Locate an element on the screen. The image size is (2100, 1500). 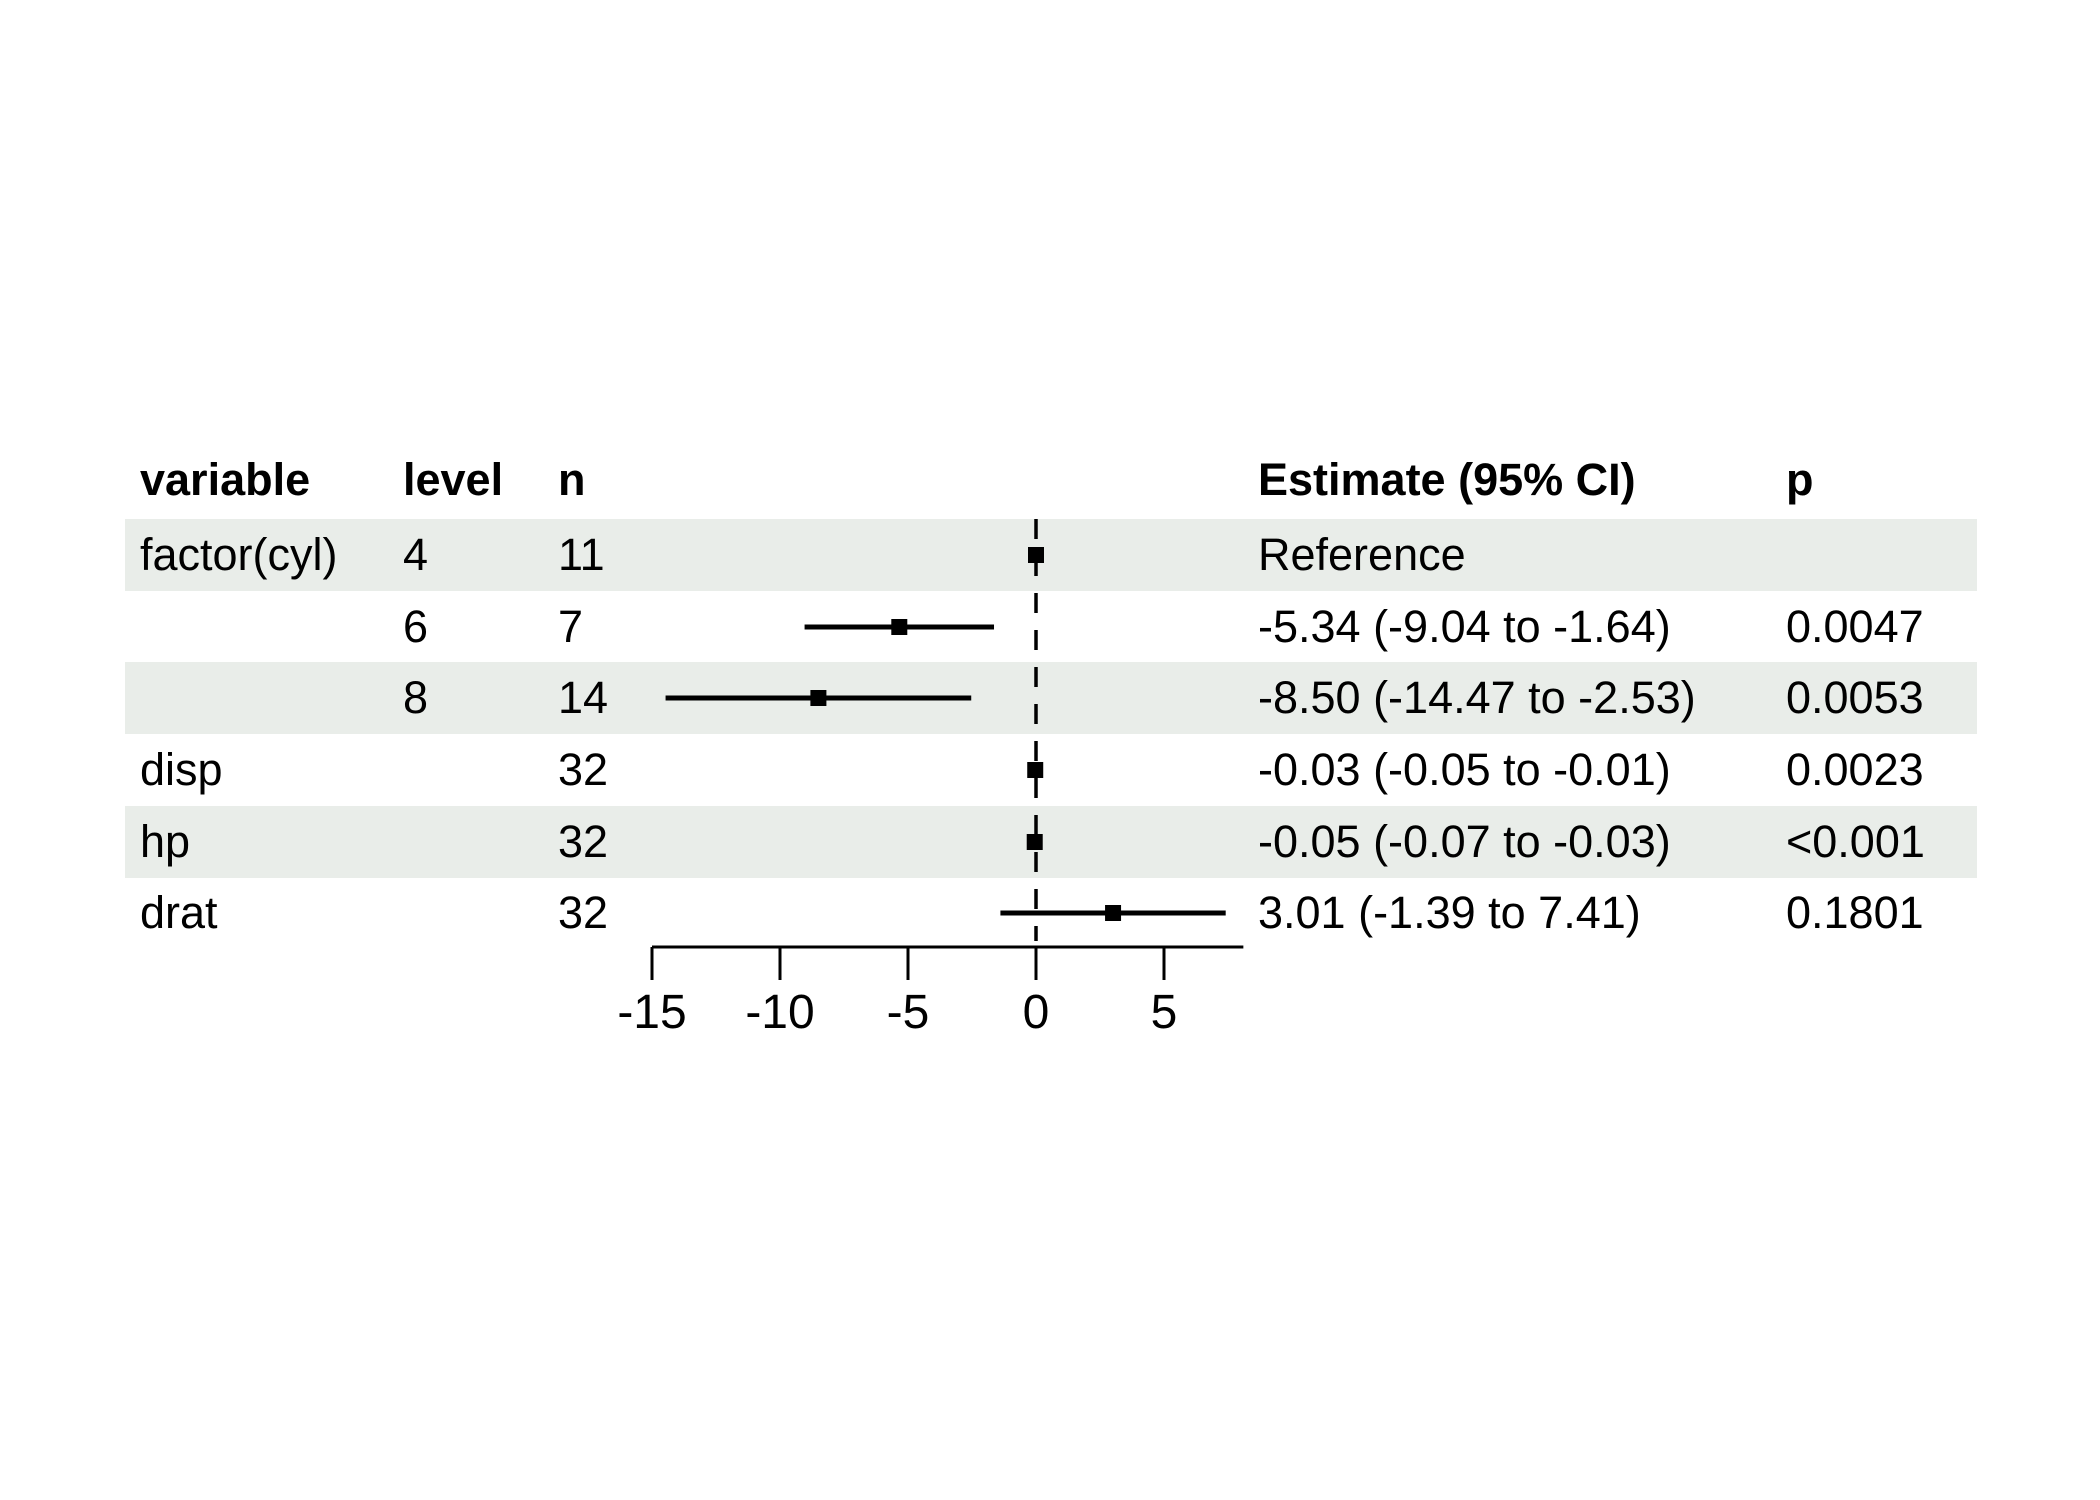
table-row: 6 7 -5.34 (-9.04 to -1.64) 0.0047 is located at coordinates (1051, 627).